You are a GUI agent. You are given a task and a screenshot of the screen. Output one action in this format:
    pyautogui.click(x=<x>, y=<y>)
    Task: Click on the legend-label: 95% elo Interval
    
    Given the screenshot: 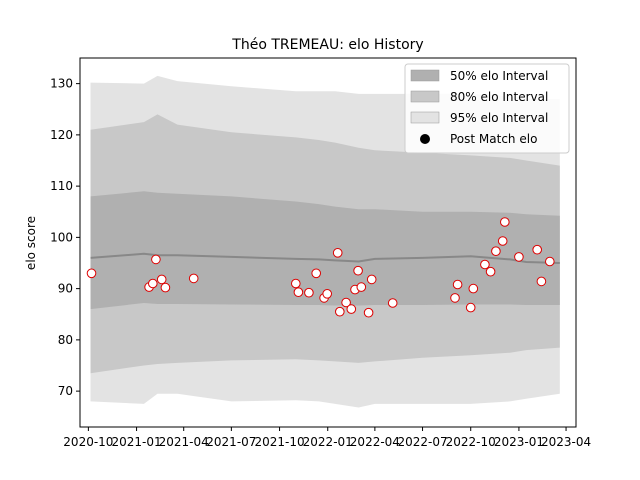 What is the action you would take?
    pyautogui.click(x=499, y=118)
    